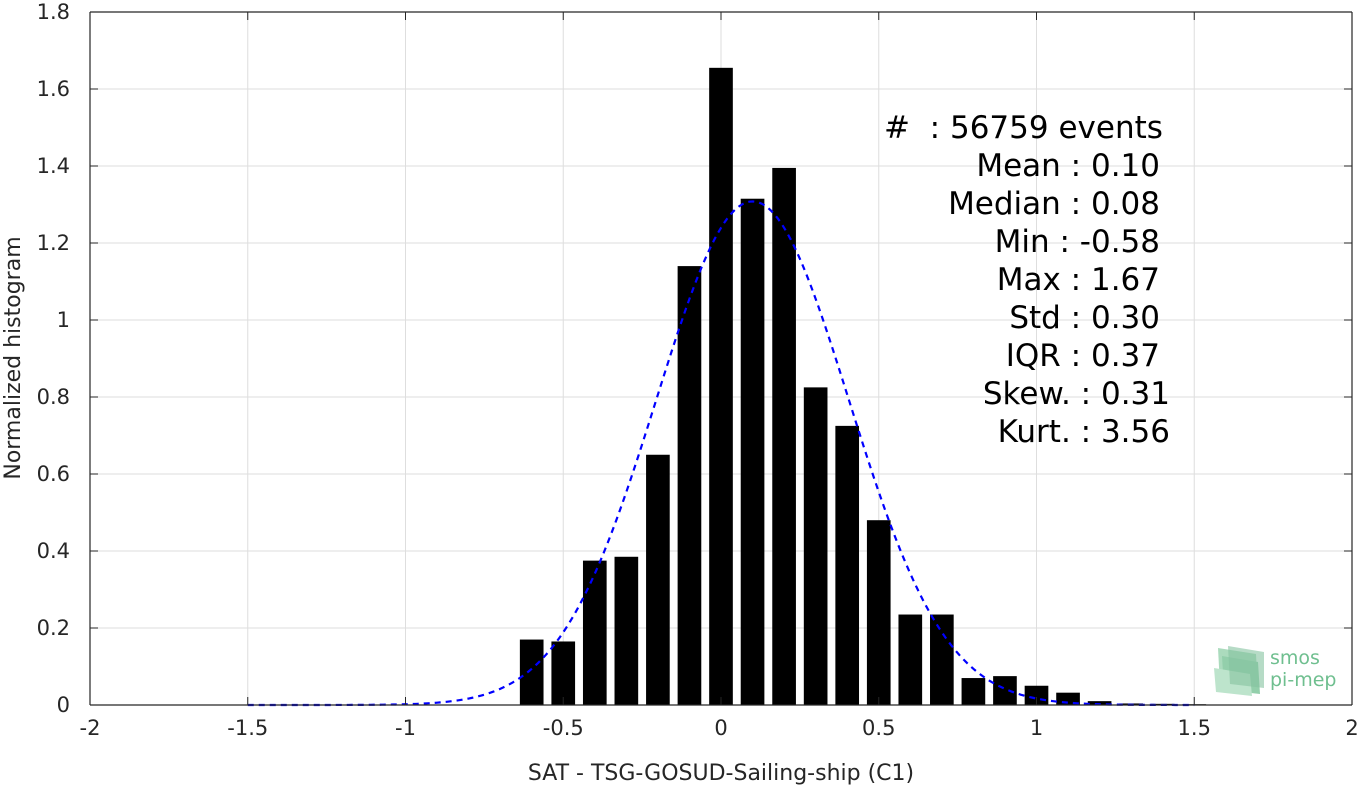  What do you see at coordinates (1084, 432) in the screenshot?
I see `stat-kurt: Kurt. : 3.56` at bounding box center [1084, 432].